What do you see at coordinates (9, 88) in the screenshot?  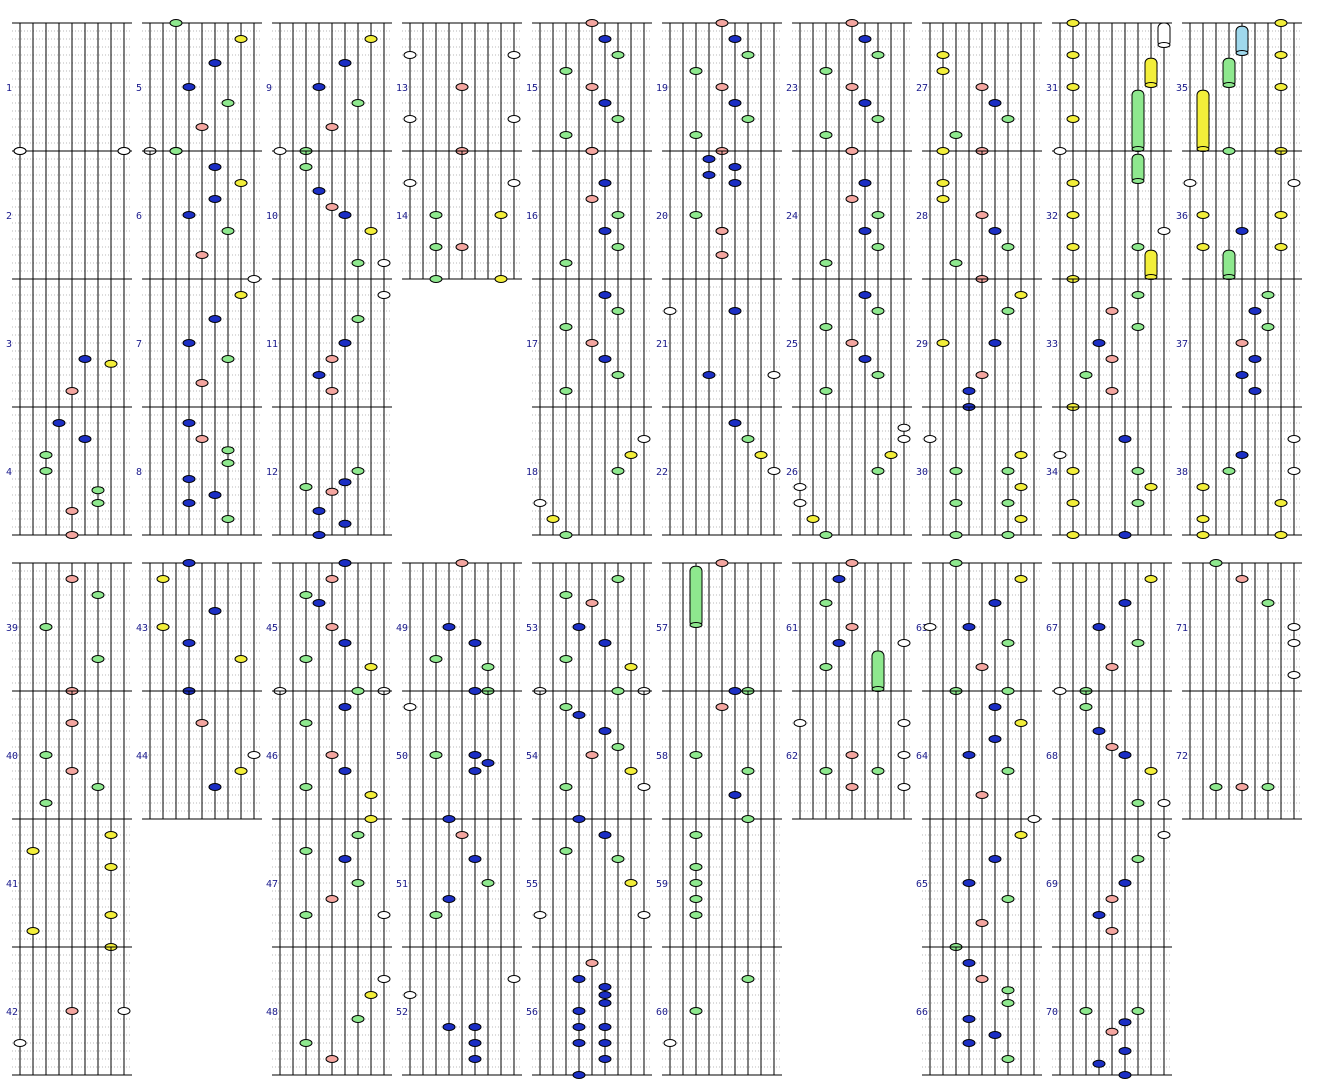 I see `measure-number: 1` at bounding box center [9, 88].